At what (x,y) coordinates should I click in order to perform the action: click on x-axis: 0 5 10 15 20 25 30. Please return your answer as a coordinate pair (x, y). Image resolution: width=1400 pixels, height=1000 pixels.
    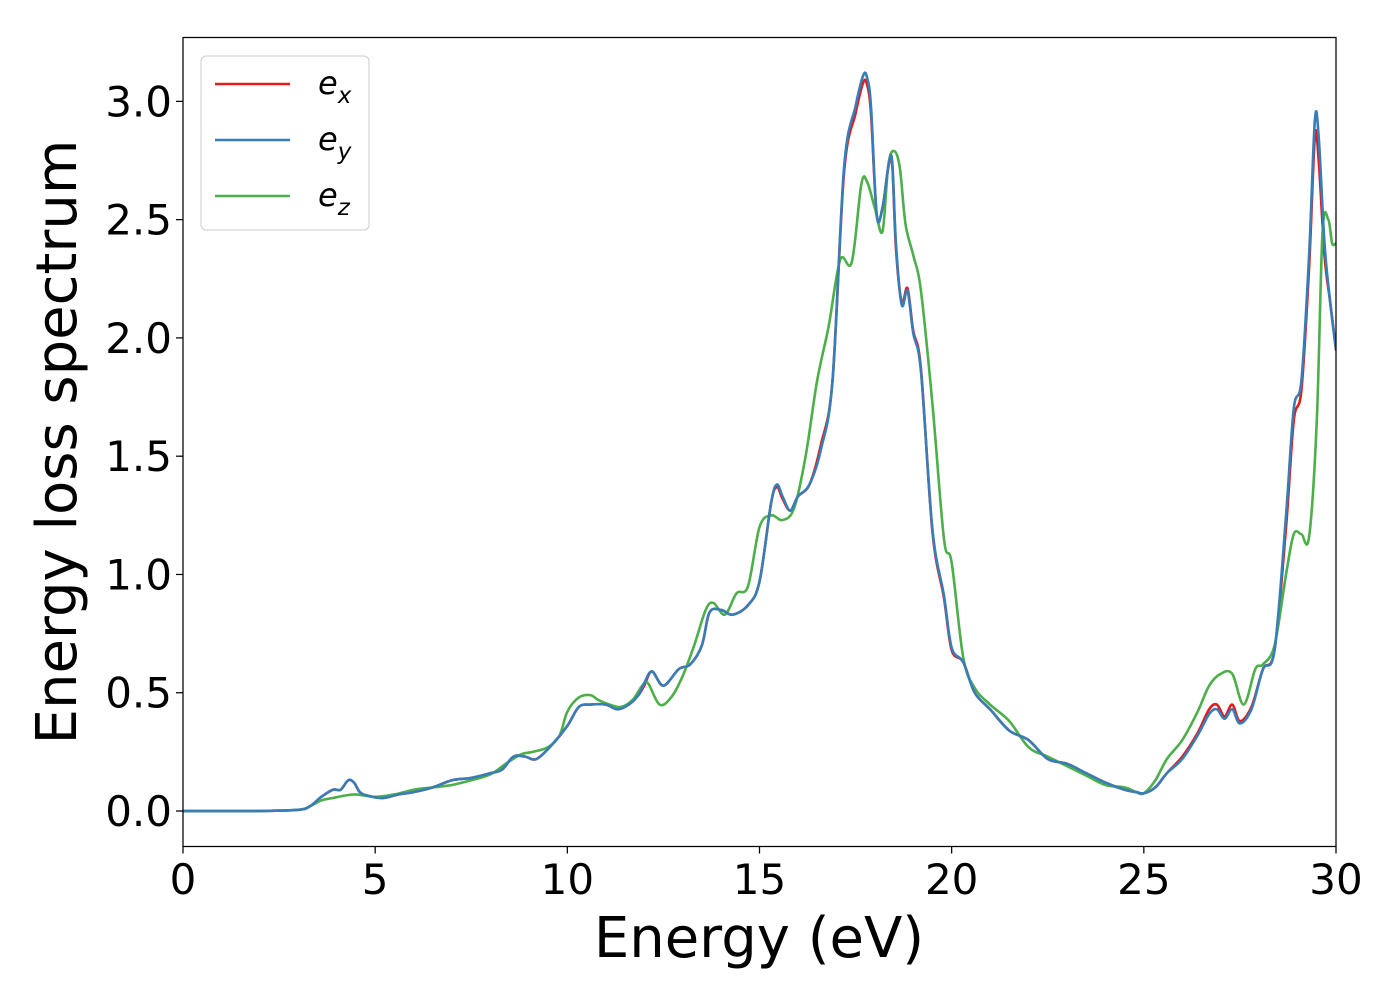
    Looking at the image, I should click on (766, 875).